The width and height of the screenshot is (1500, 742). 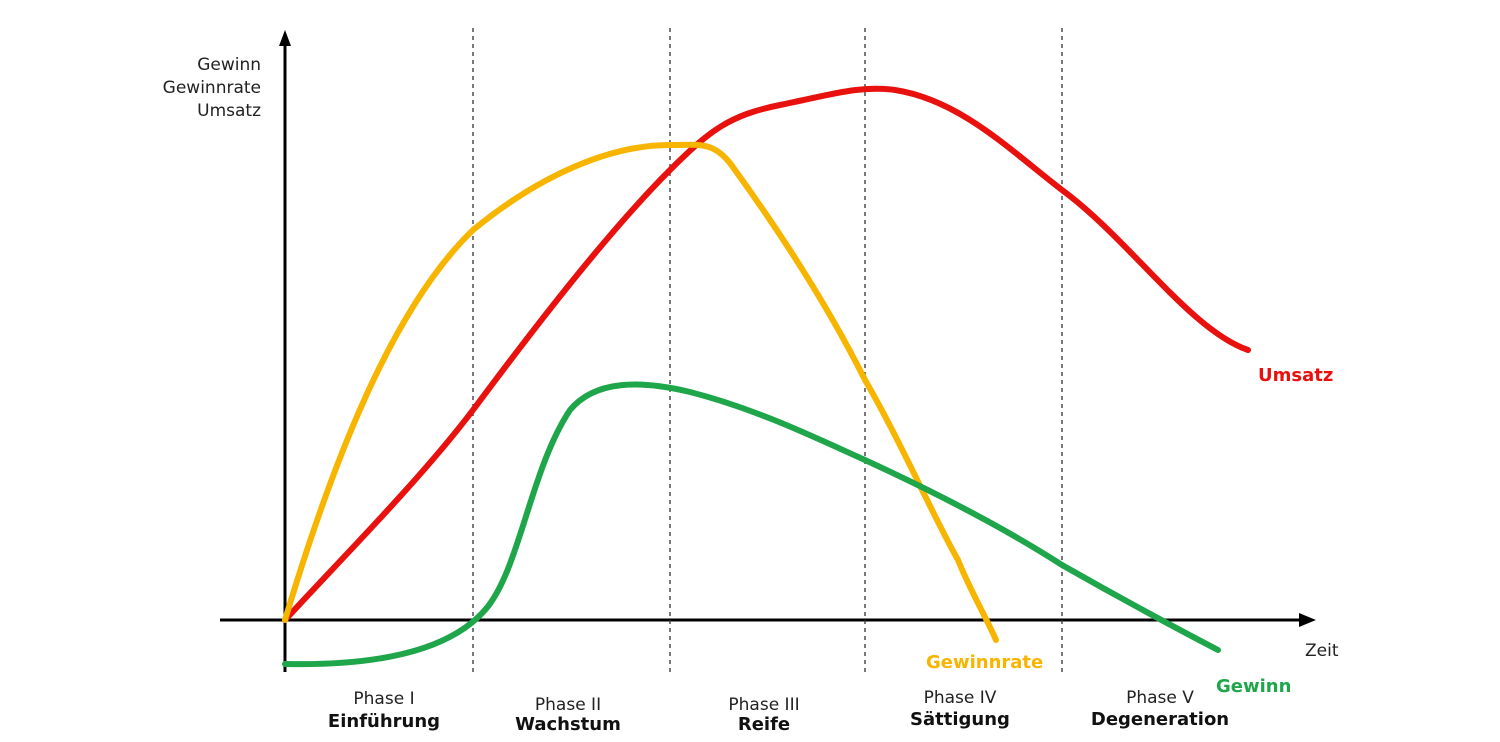 I want to click on phase-4-number: Phase IV, so click(x=960, y=698).